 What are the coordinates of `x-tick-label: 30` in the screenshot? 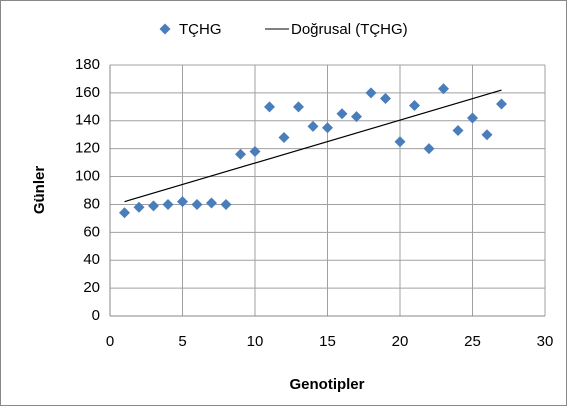 It's located at (545, 341).